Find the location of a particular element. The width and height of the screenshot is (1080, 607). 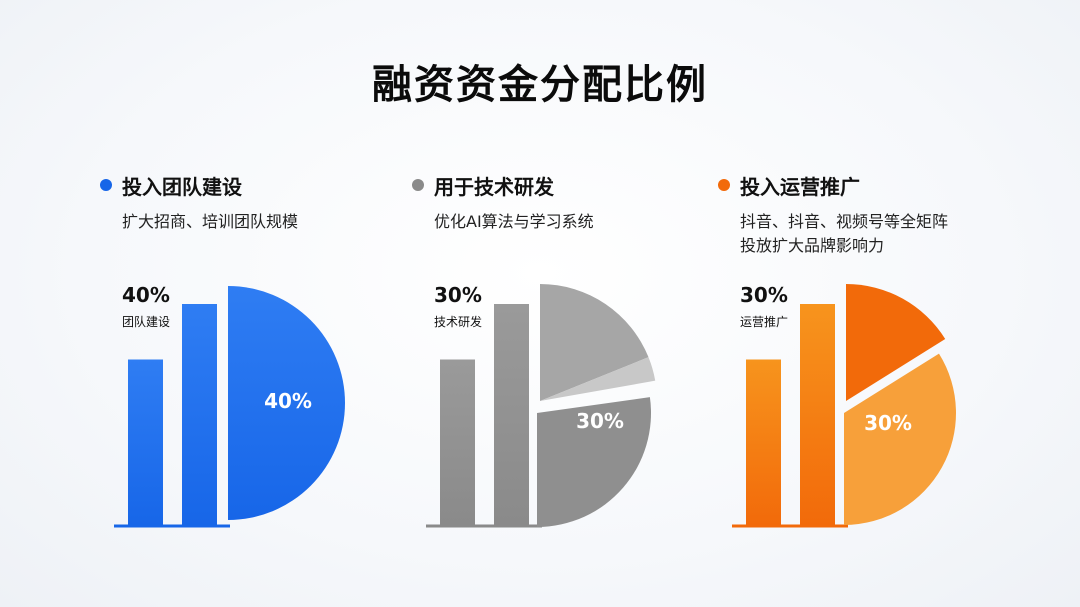

page-title: 融资资金分配比例 is located at coordinates (540, 85).